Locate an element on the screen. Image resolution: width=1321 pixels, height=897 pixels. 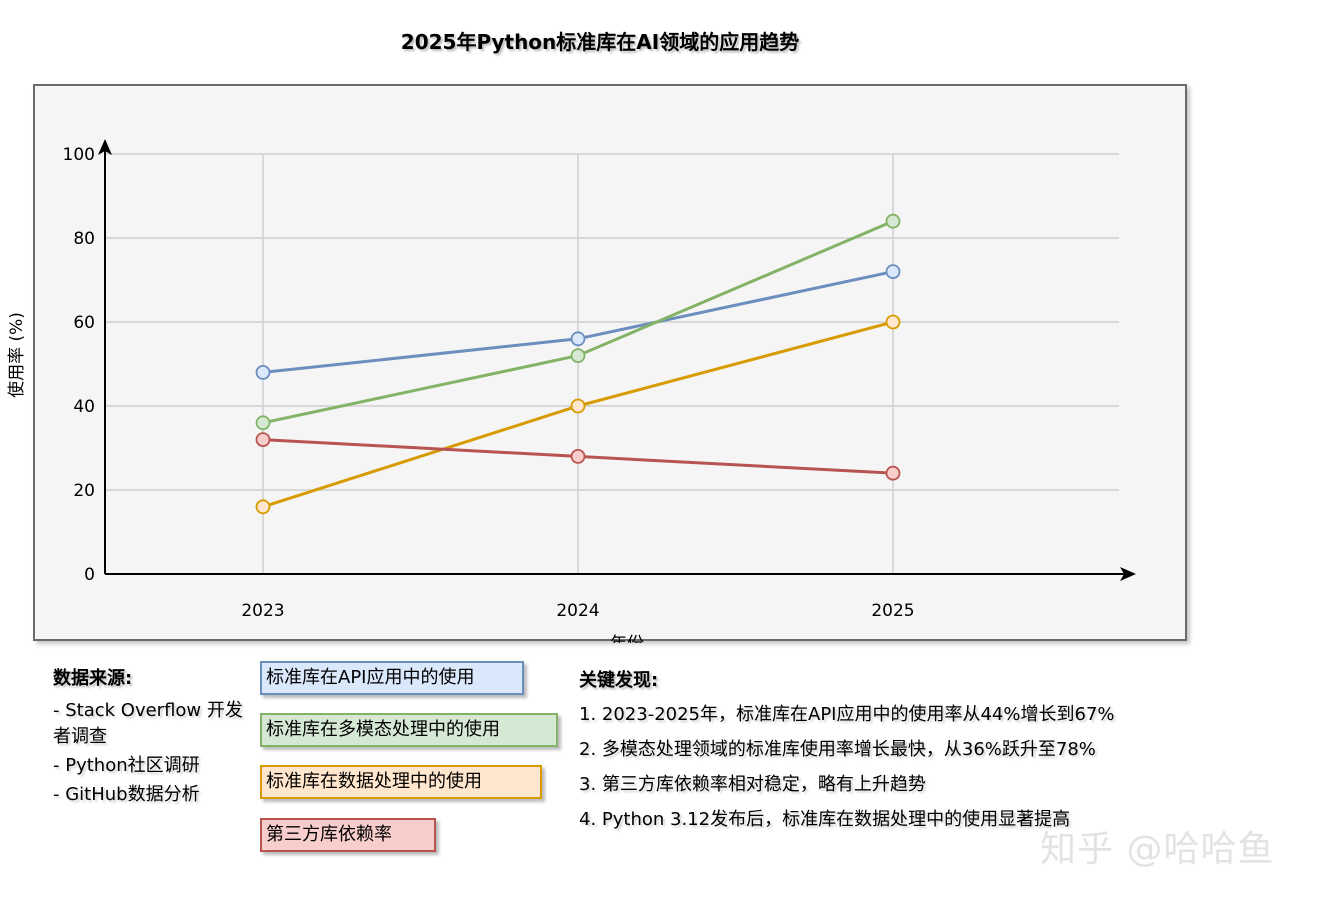
y-axis-label: 使用率 (%) is located at coordinates (16, 355).